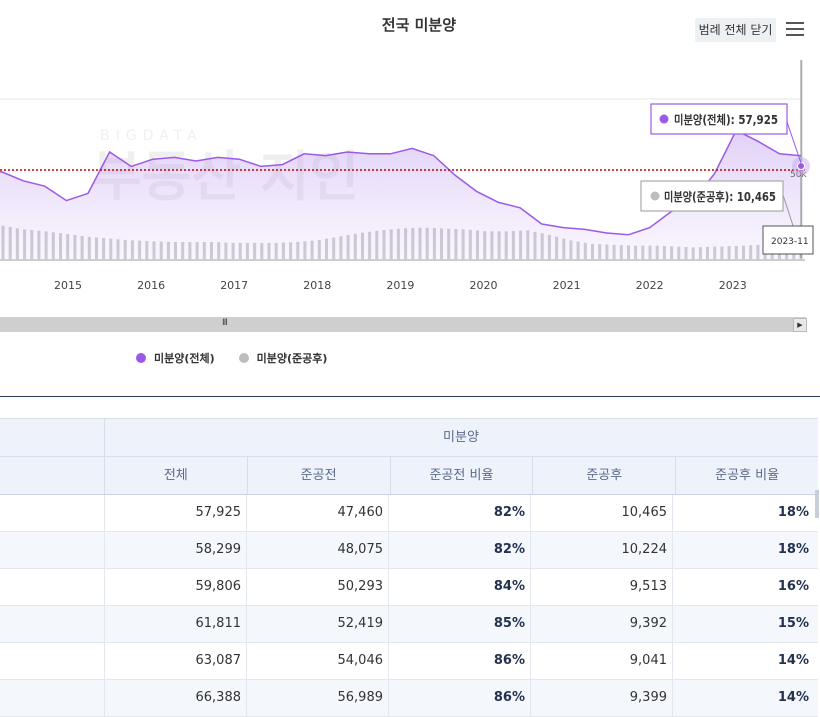  What do you see at coordinates (603, 475) in the screenshot?
I see `column-header-post-completion: 준공후` at bounding box center [603, 475].